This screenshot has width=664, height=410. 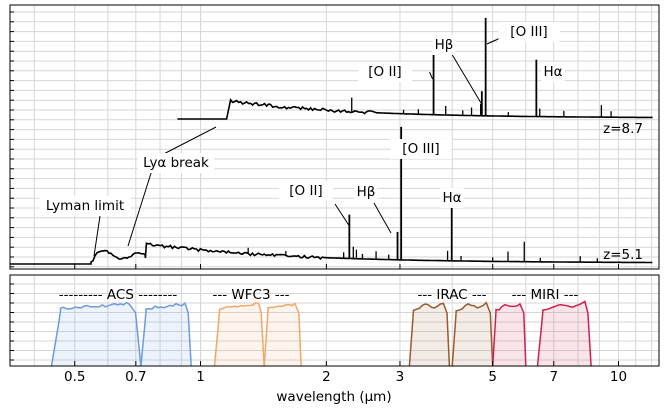 I want to click on label-lyman-limit-bg, so click(x=85, y=206).